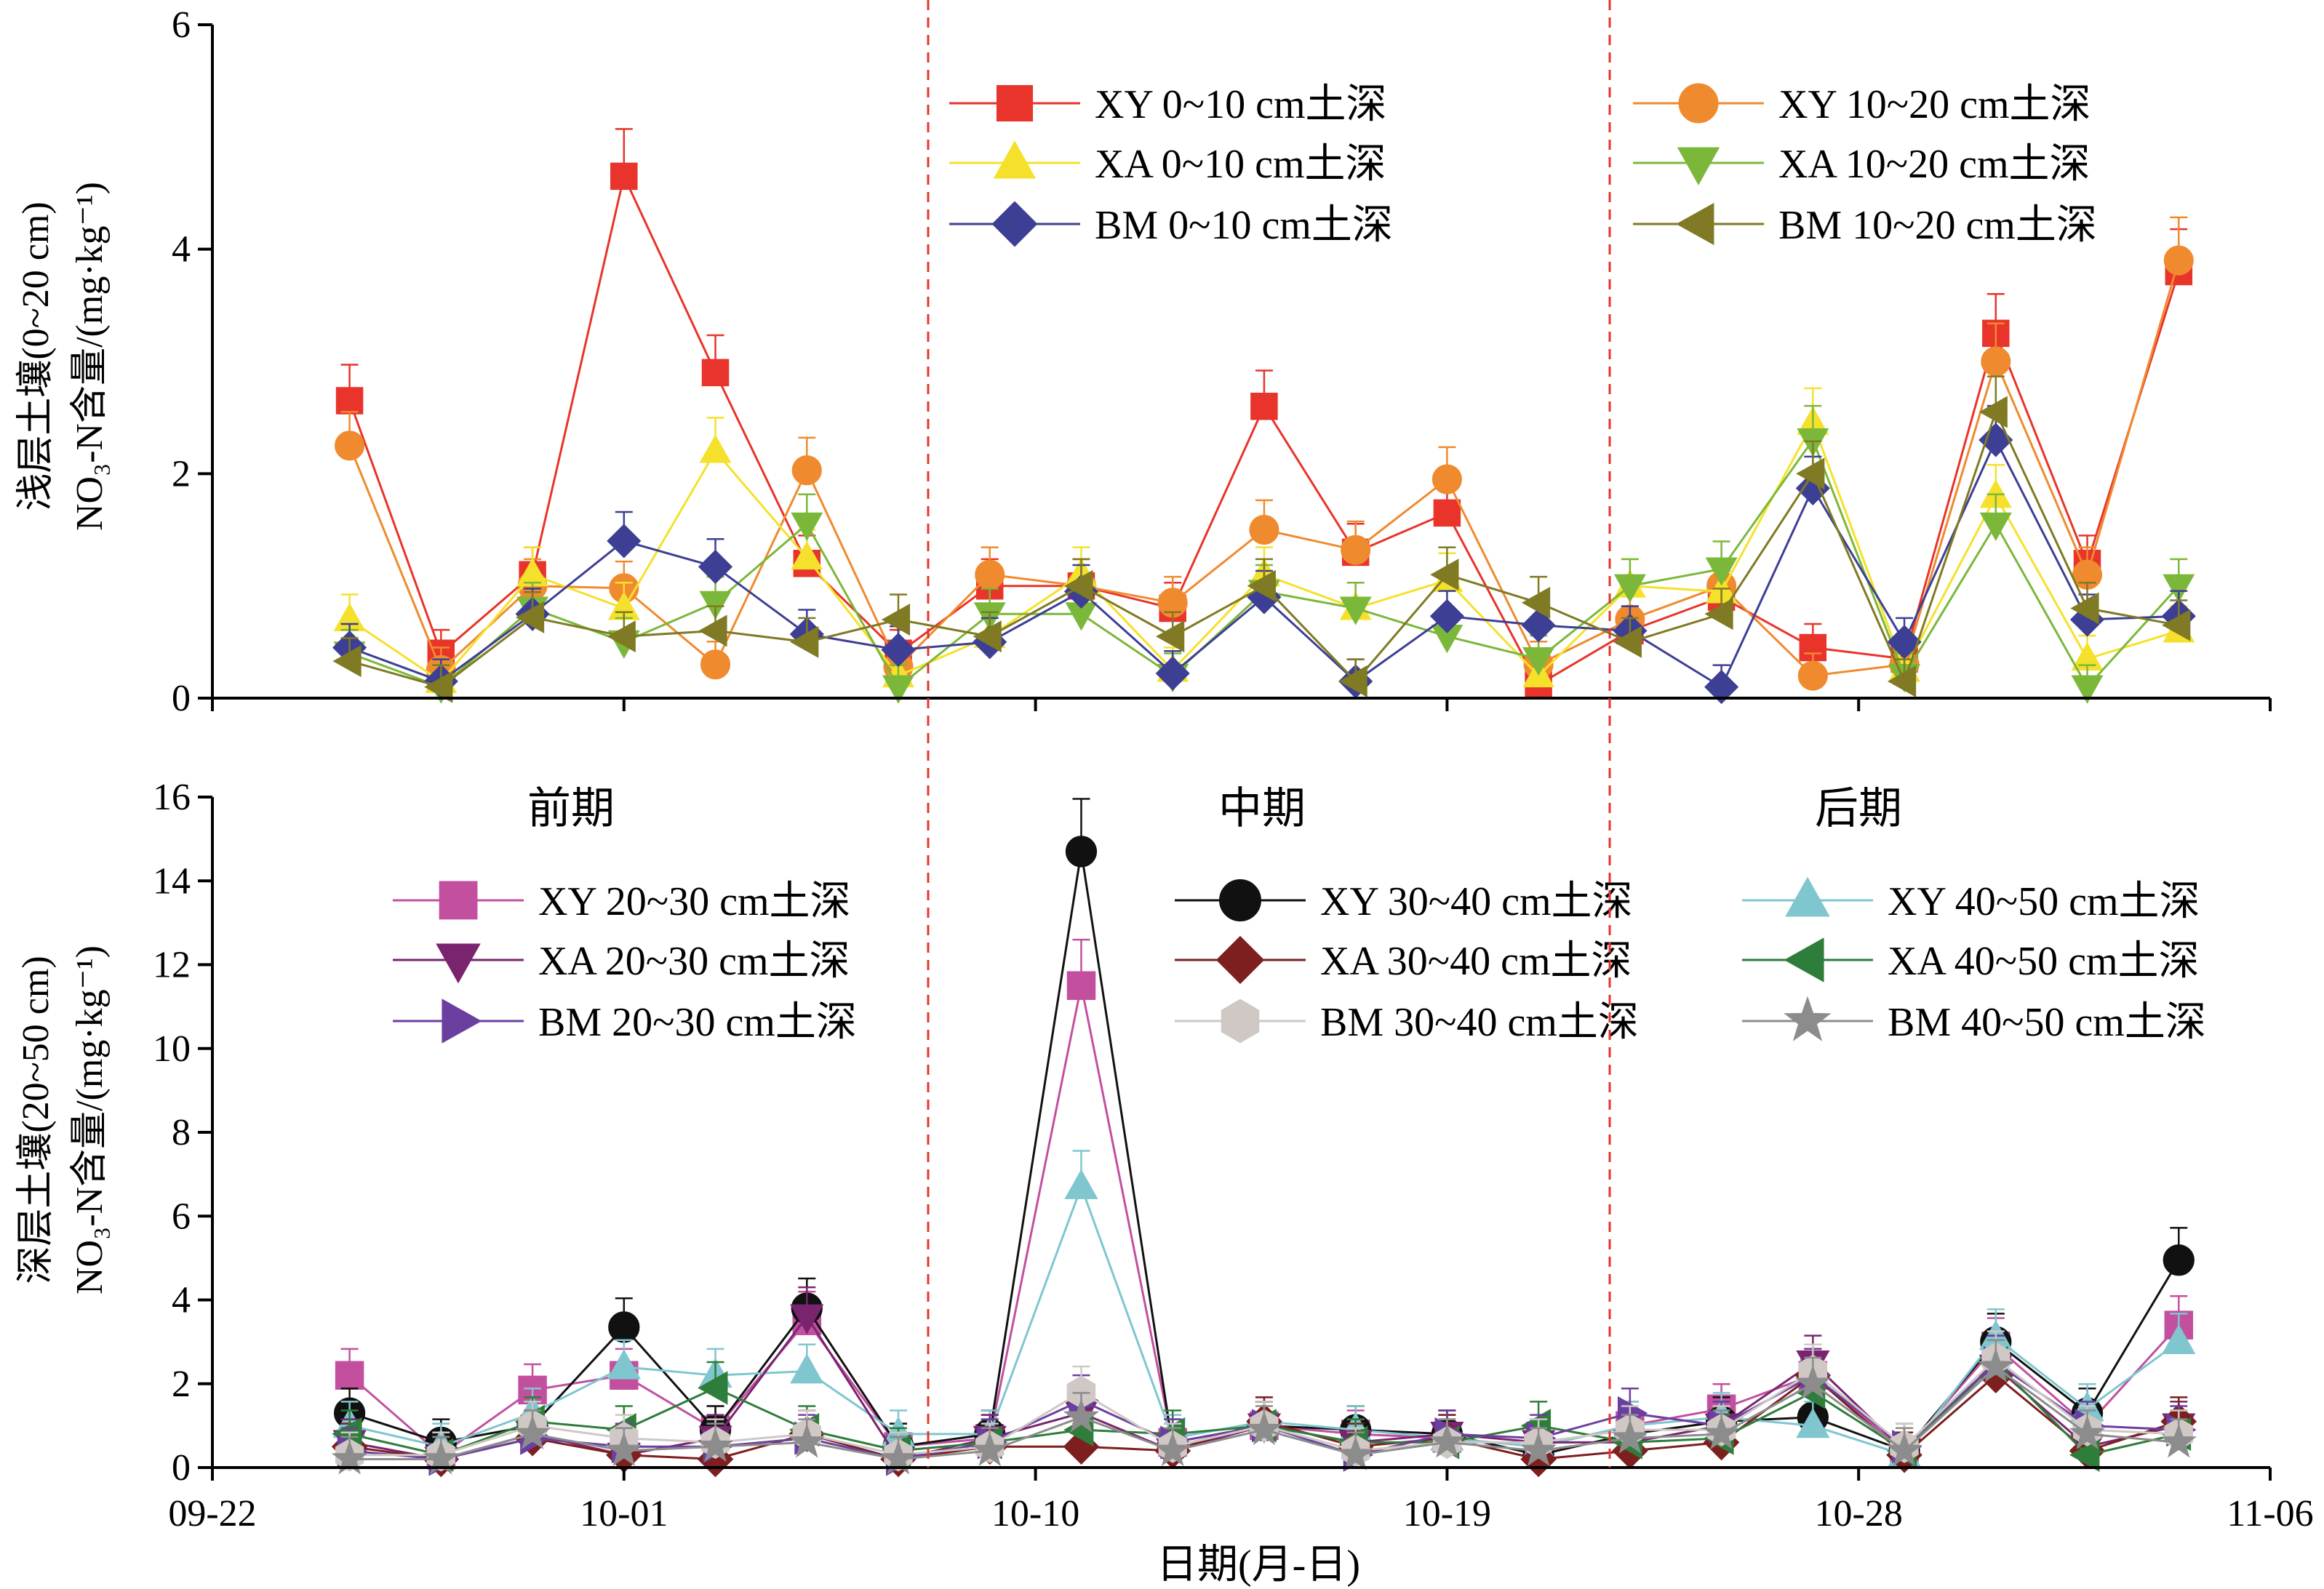  What do you see at coordinates (1476, 901) in the screenshot?
I see `bot-legend-label: XY 30~40 cm土深` at bounding box center [1476, 901].